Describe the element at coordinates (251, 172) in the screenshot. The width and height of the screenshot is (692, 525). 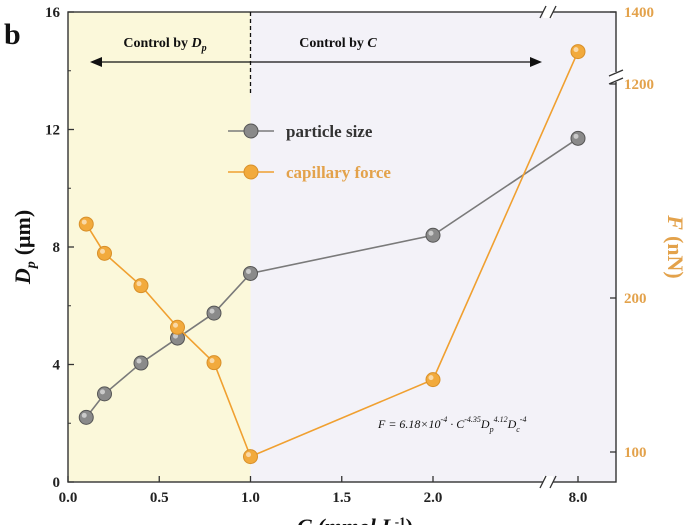
I see `legend-marker-capillary-force` at that location.